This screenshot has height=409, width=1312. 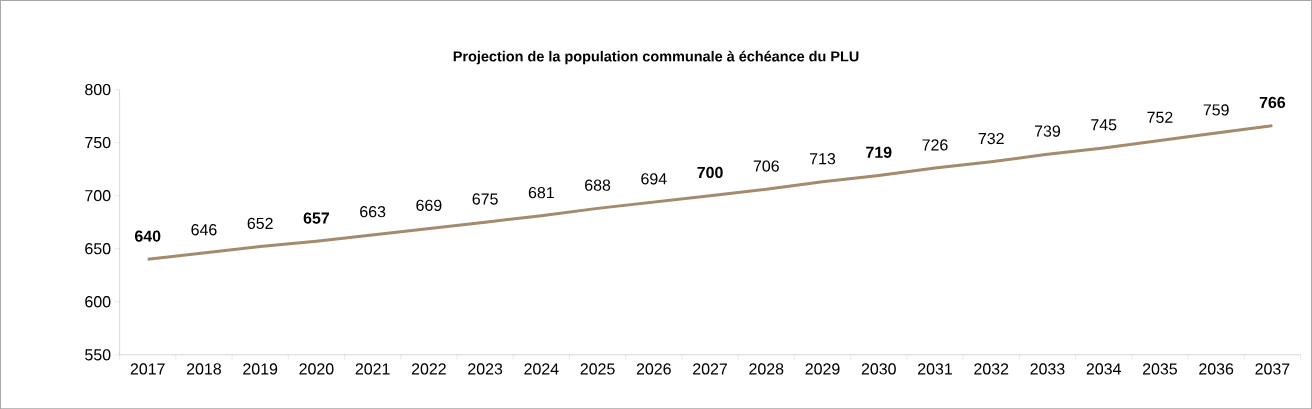 What do you see at coordinates (1047, 369) in the screenshot?
I see `x-tick-label: 2033` at bounding box center [1047, 369].